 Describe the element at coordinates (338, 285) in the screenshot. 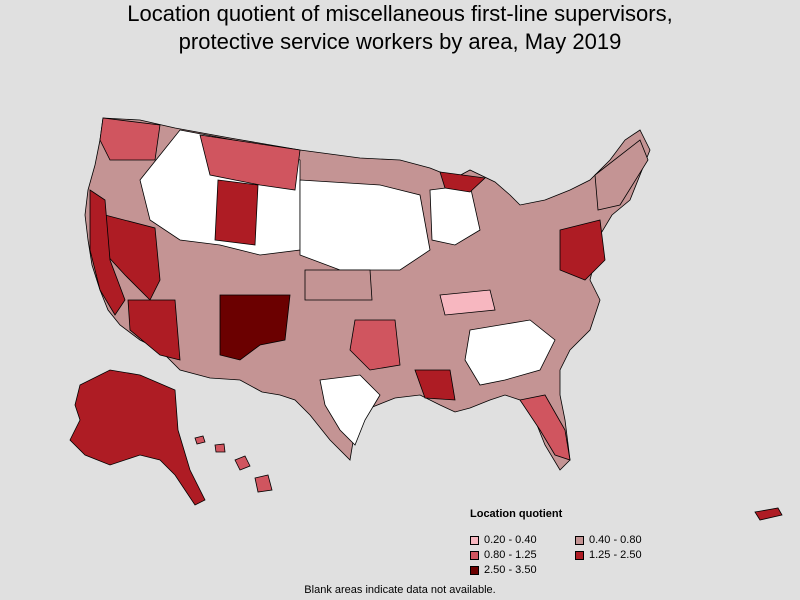

I see `region-kansas` at that location.